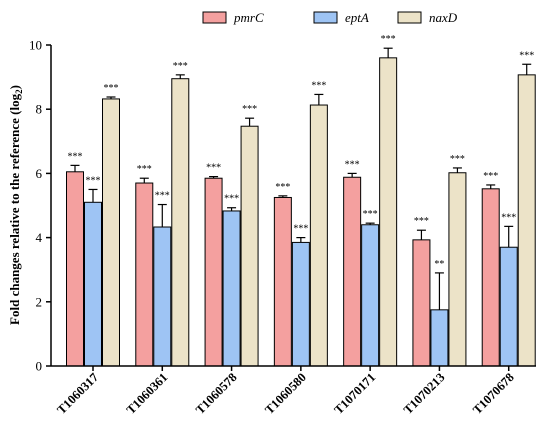 The height and width of the screenshot is (441, 550). What do you see at coordinates (39, 109) in the screenshot?
I see `y-tick-label: 8` at bounding box center [39, 109].